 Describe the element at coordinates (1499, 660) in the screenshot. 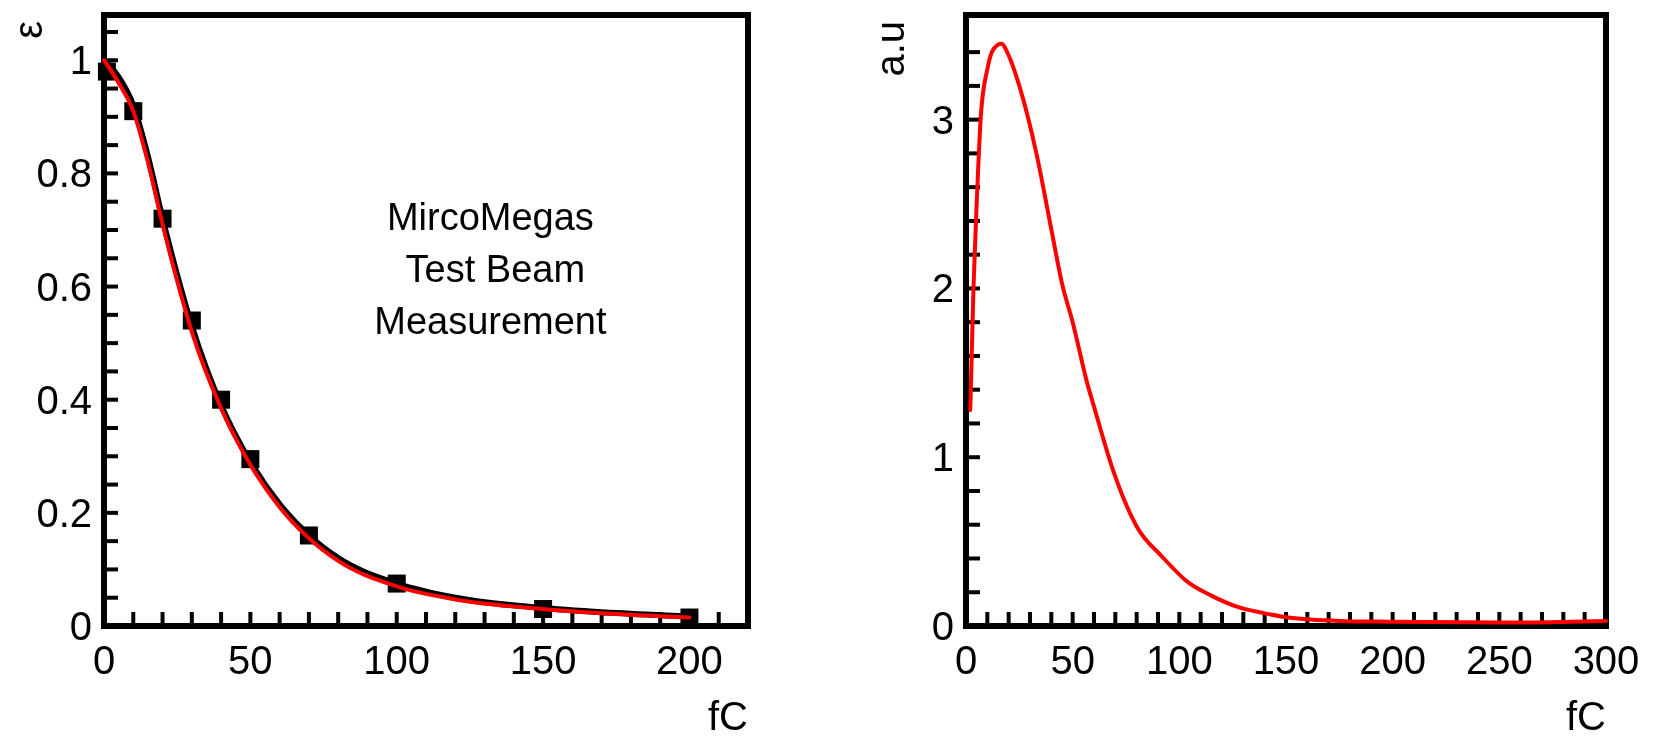

I see `x-tick-label: 250` at that location.